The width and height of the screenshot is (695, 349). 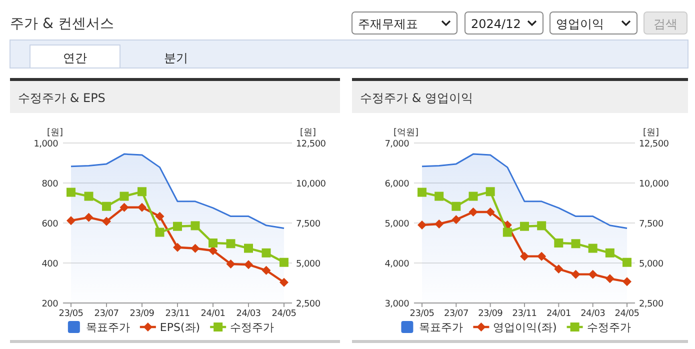 What do you see at coordinates (397, 225) in the screenshot?
I see `y-tick-label: 5,000` at bounding box center [397, 225].